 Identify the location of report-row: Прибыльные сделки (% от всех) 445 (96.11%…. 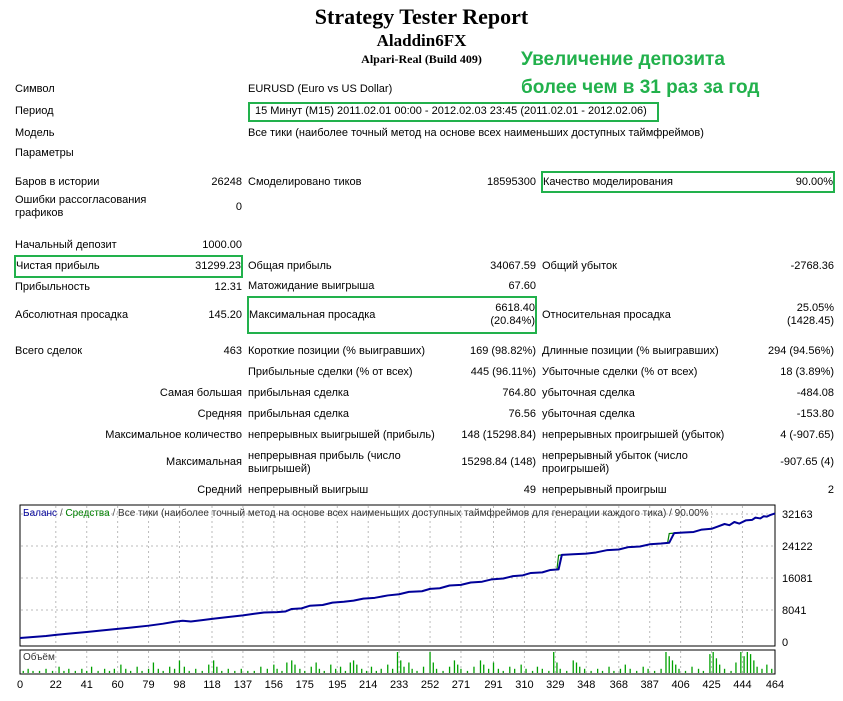
(424, 372).